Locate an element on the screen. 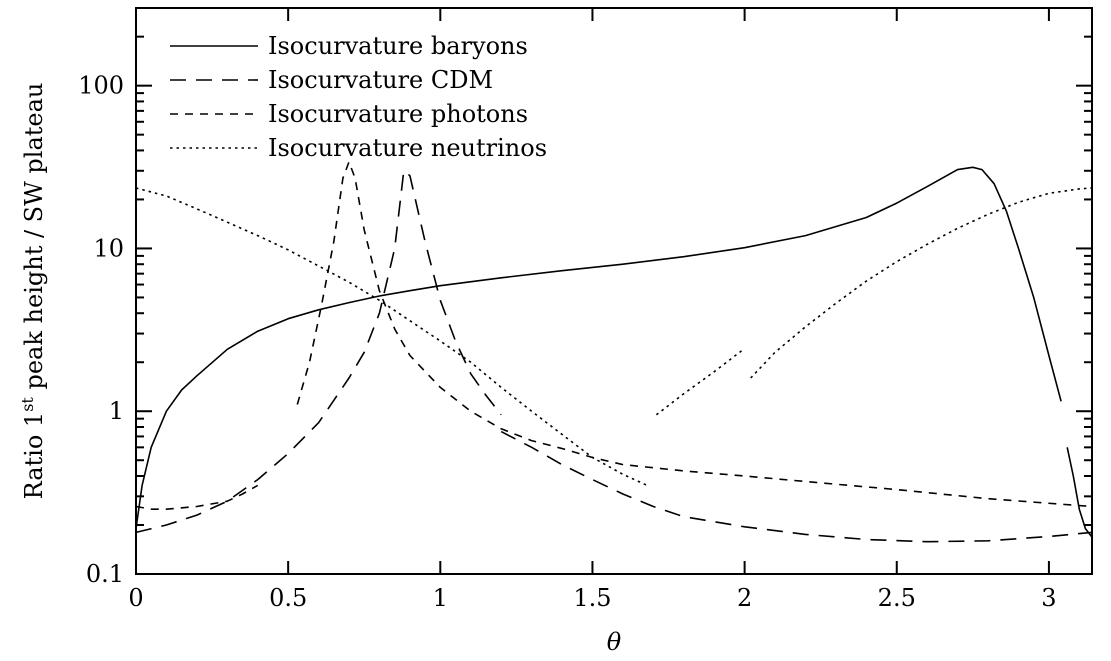 The width and height of the screenshot is (1111, 661). x-axis-title: θ is located at coordinates (614, 642).